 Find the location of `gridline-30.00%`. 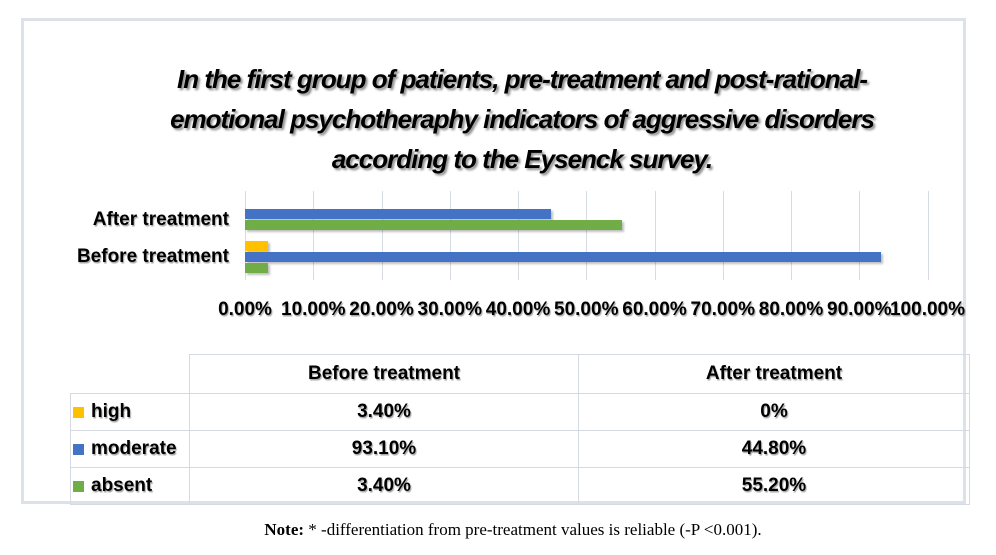

gridline-30.00% is located at coordinates (450, 235).